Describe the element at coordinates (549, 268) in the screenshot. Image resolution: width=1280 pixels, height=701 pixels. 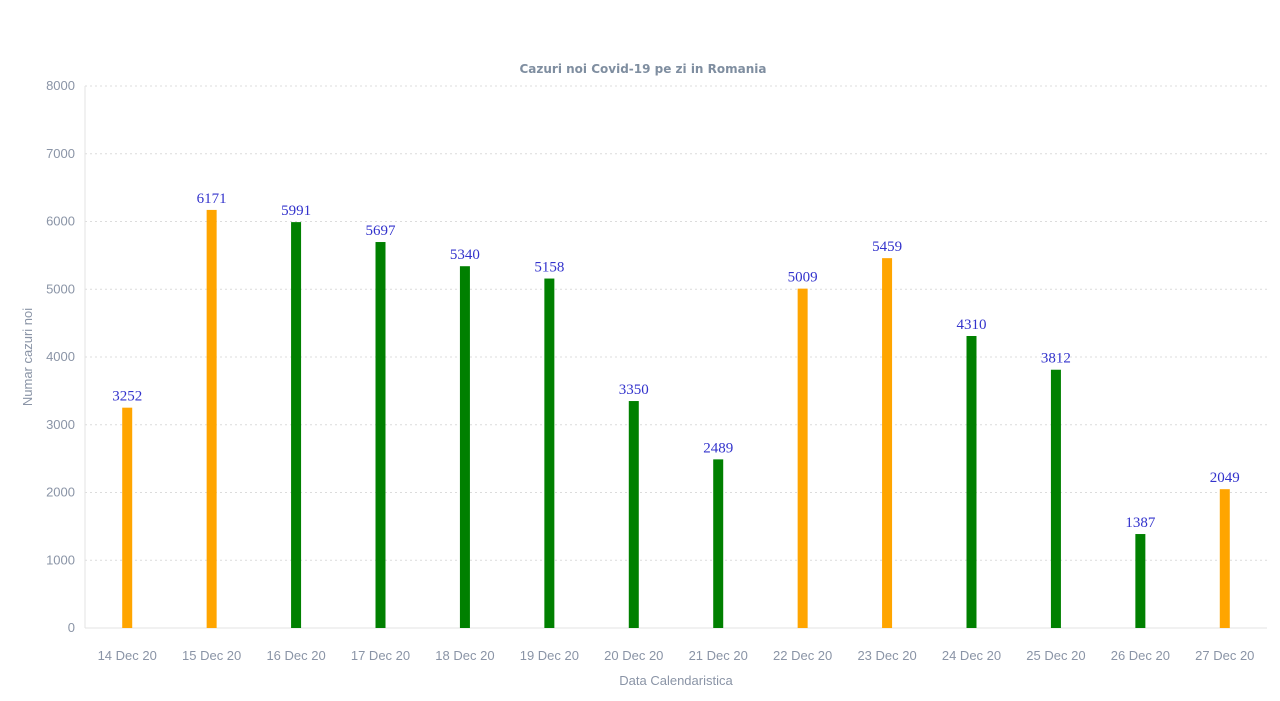
I see `bar-value-label: 5158` at that location.